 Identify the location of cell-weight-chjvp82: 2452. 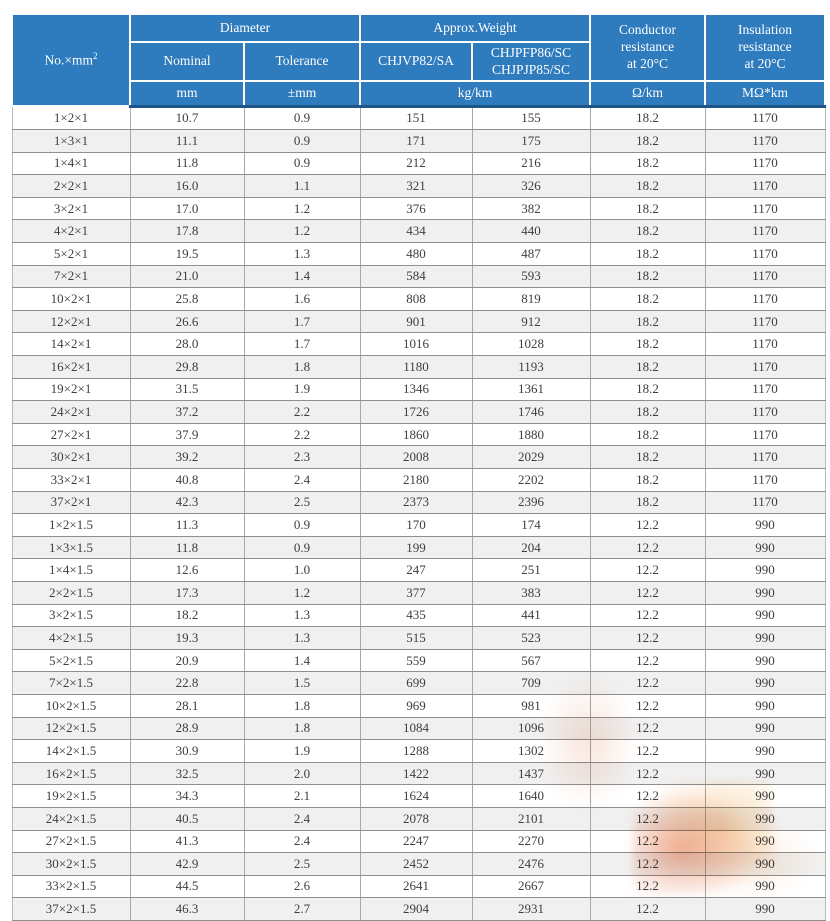
(416, 864).